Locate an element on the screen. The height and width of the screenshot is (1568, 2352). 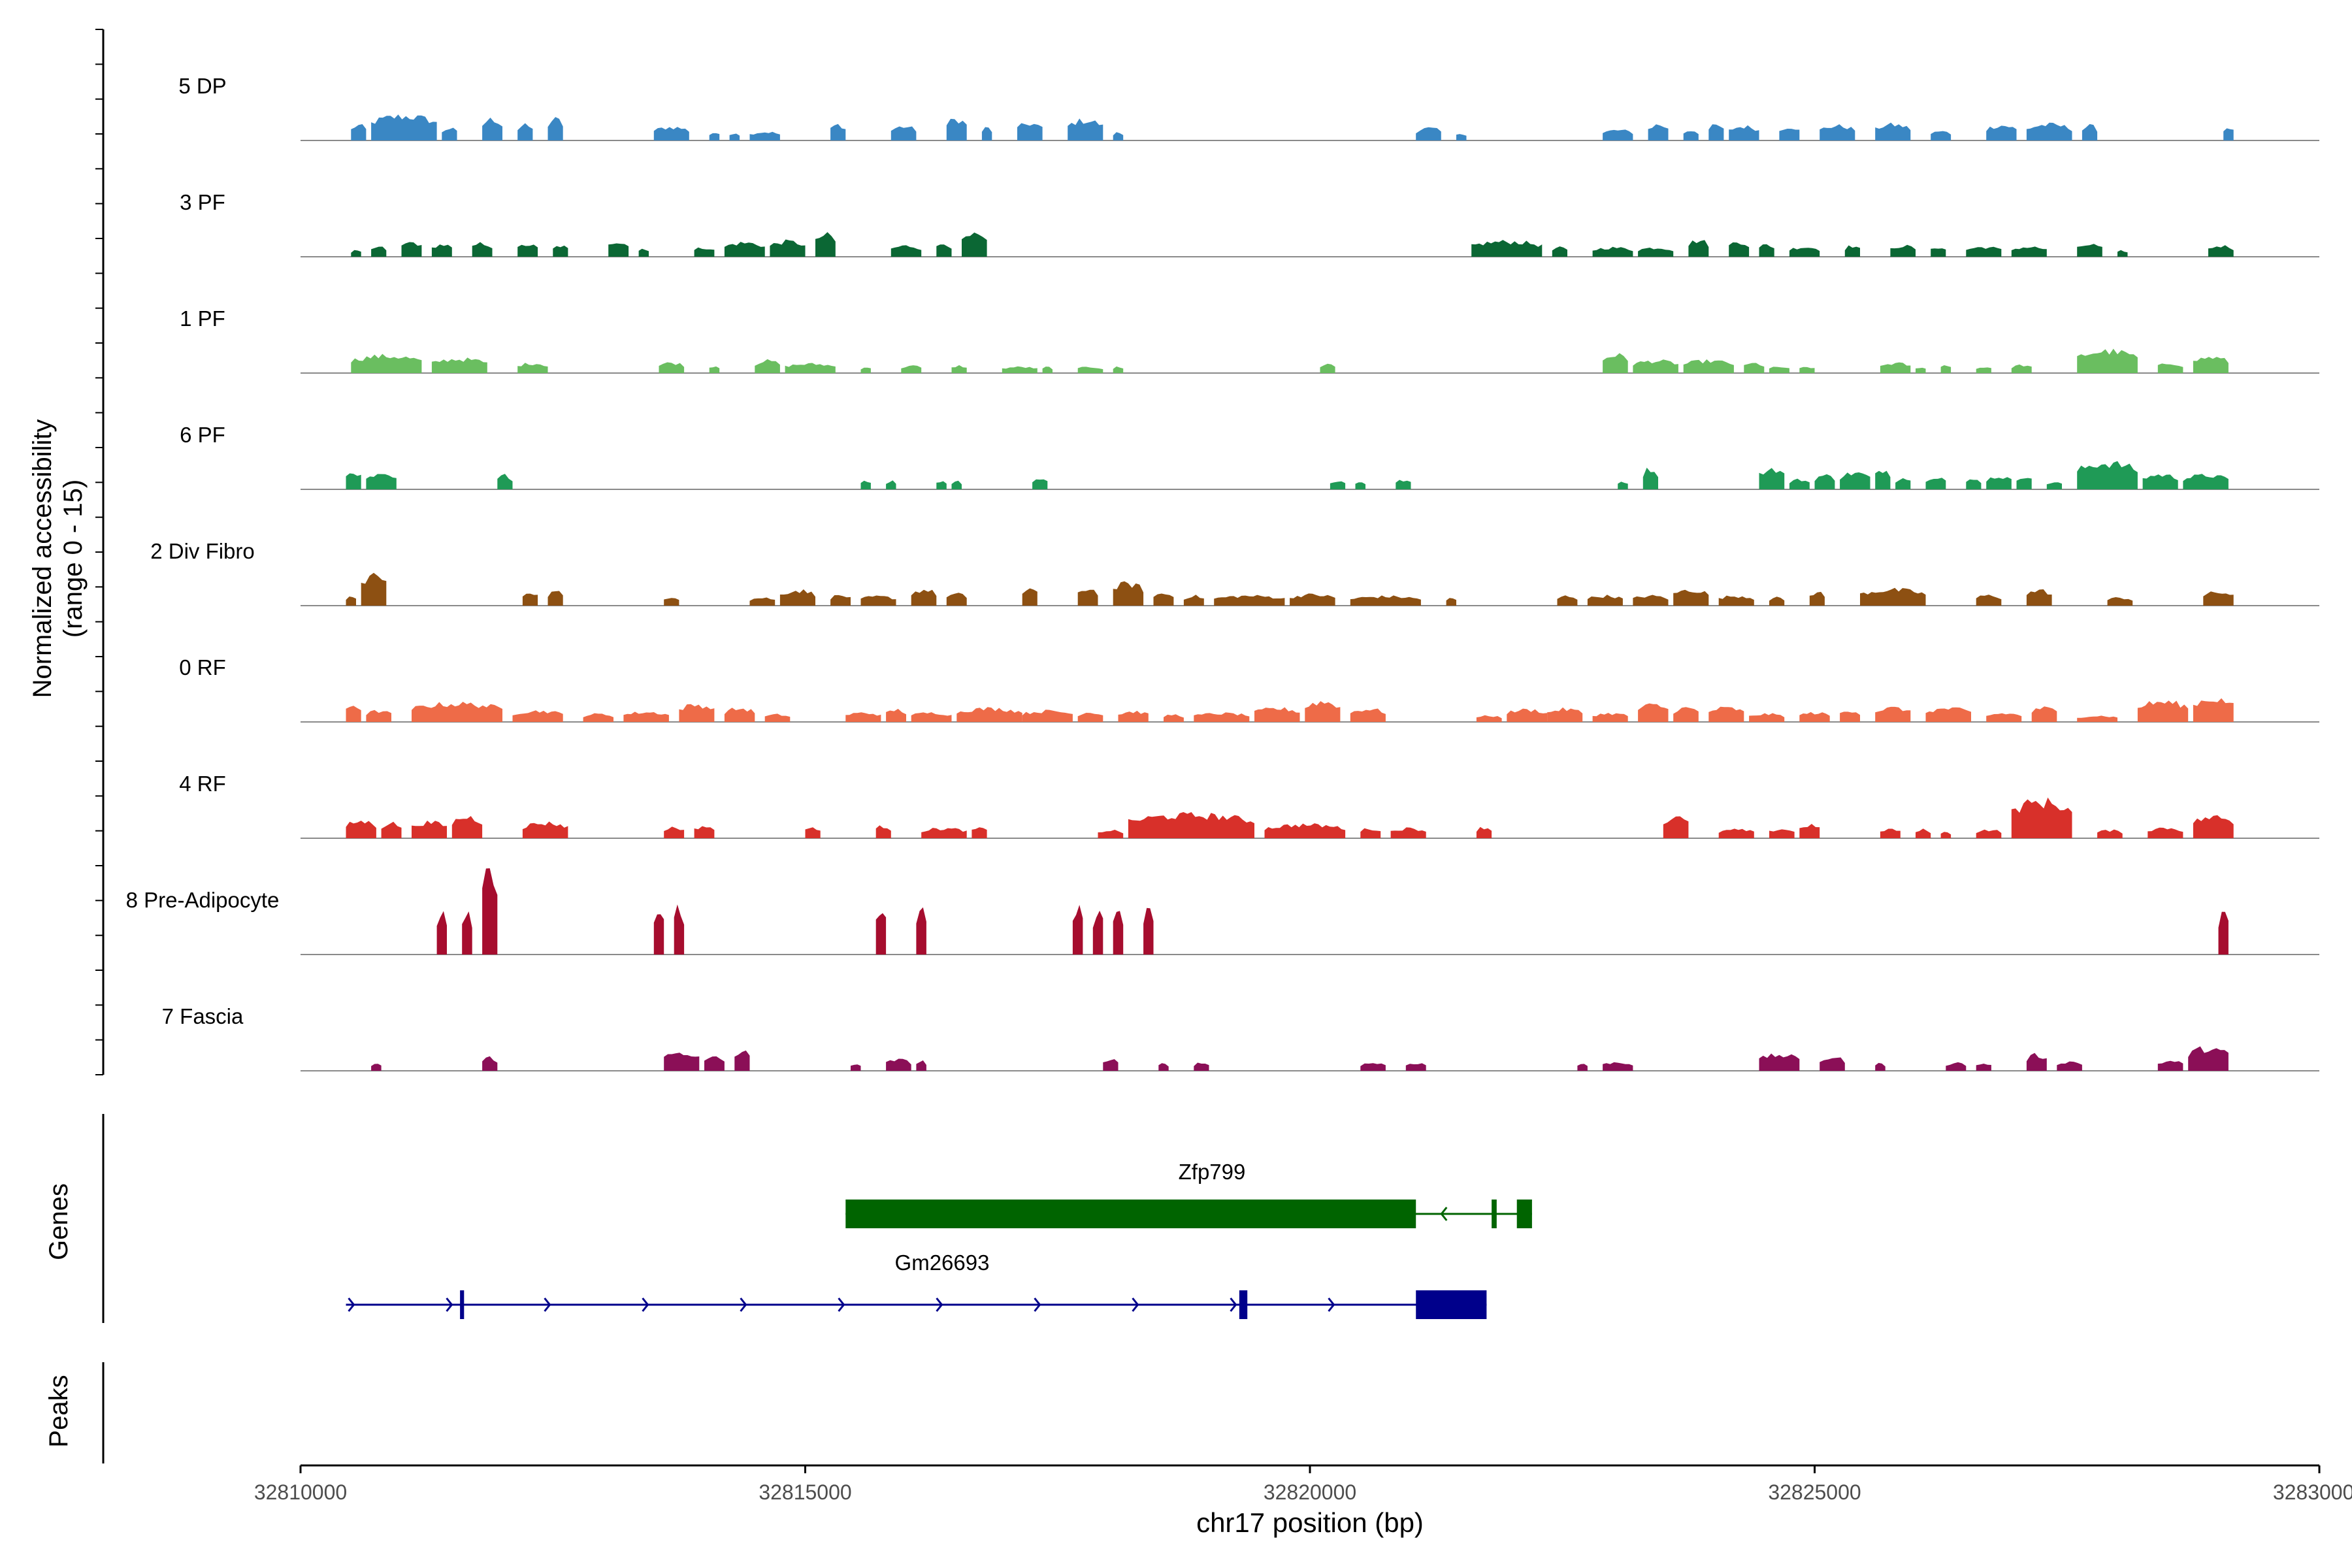
x-axis: 32810000 32815000 32820000 32825000 32830000 is located at coordinates (1303, 1484).